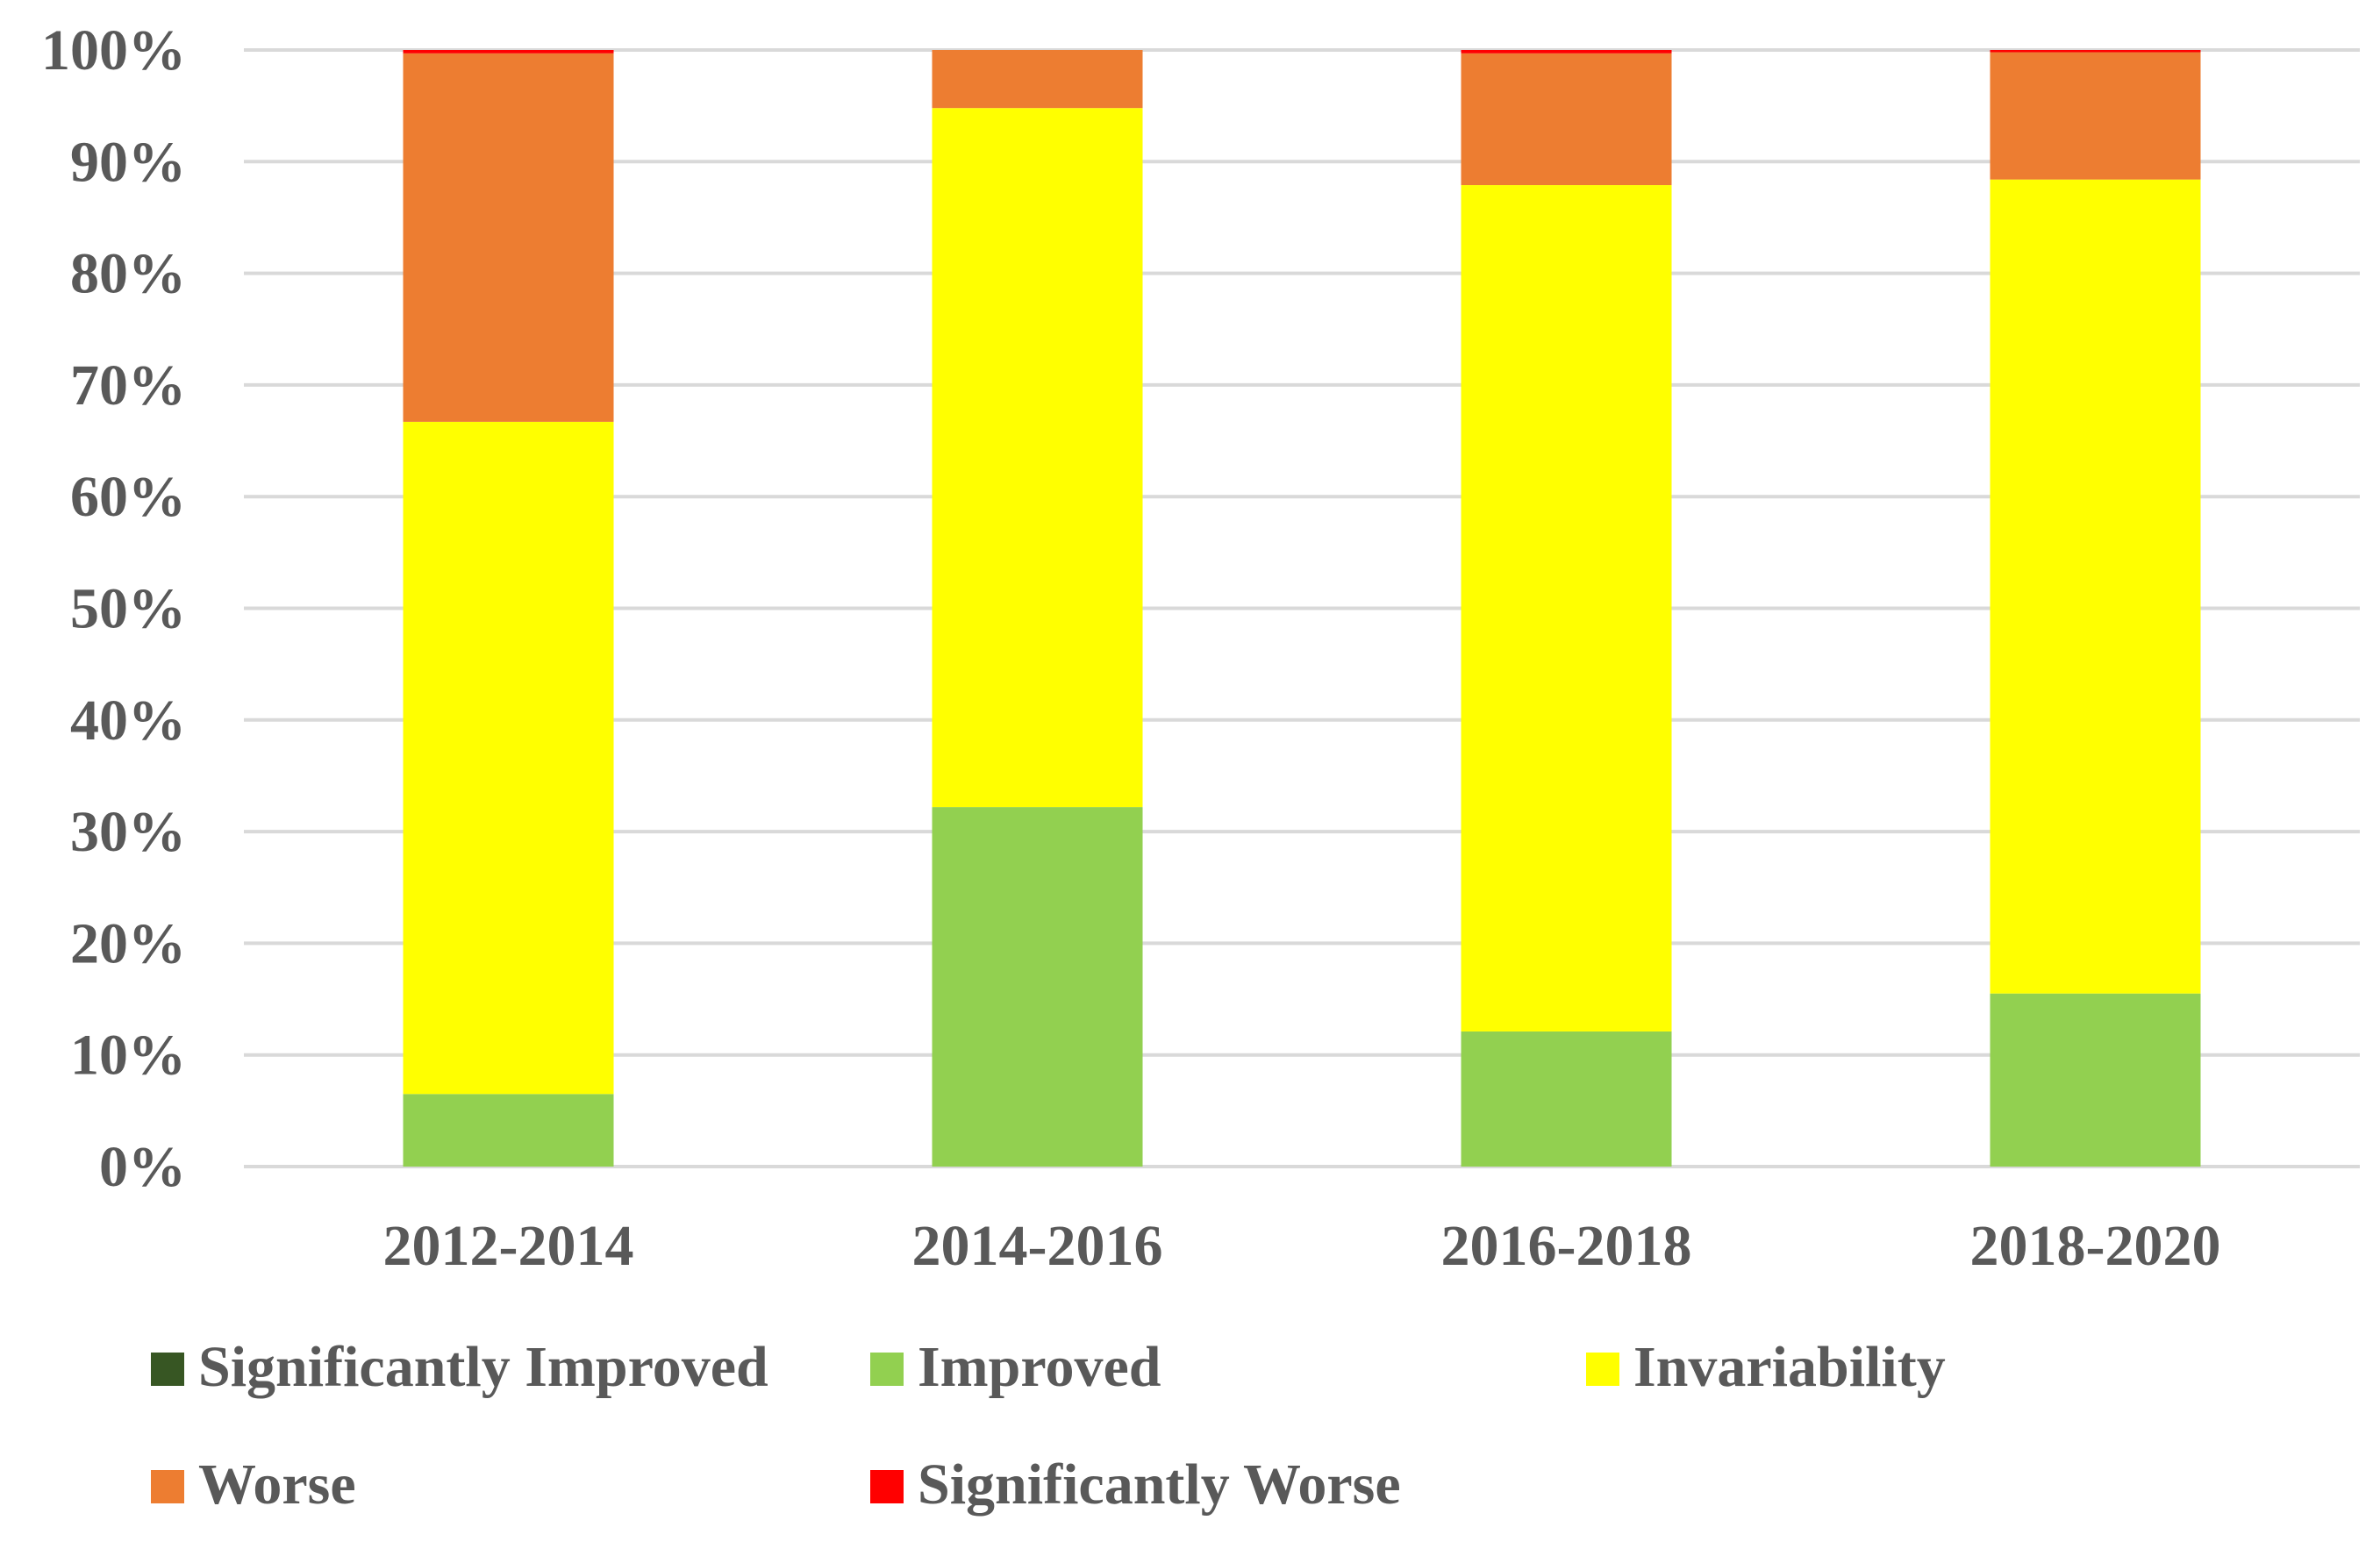  Describe the element at coordinates (113, 50) in the screenshot. I see `y-tick-label: 100%` at that location.